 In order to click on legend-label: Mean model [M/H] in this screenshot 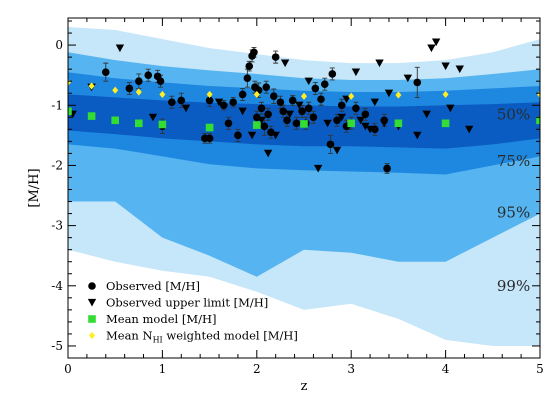, I will do `click(161, 319)`.